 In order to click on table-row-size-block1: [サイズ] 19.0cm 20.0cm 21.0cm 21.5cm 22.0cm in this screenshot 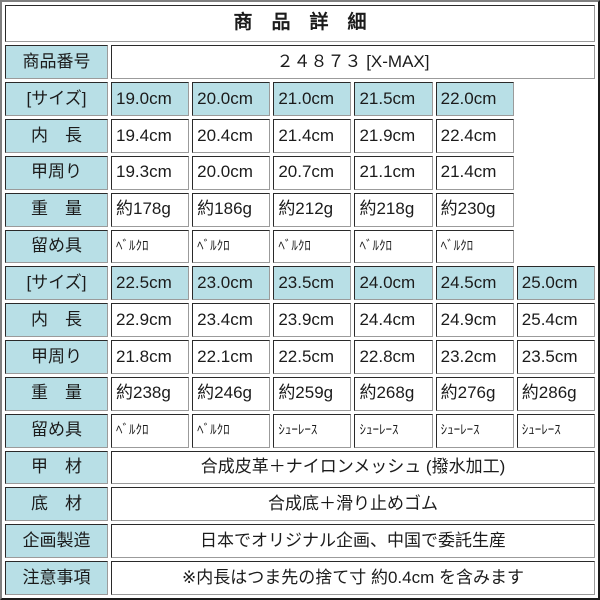, I will do `click(300, 99)`.